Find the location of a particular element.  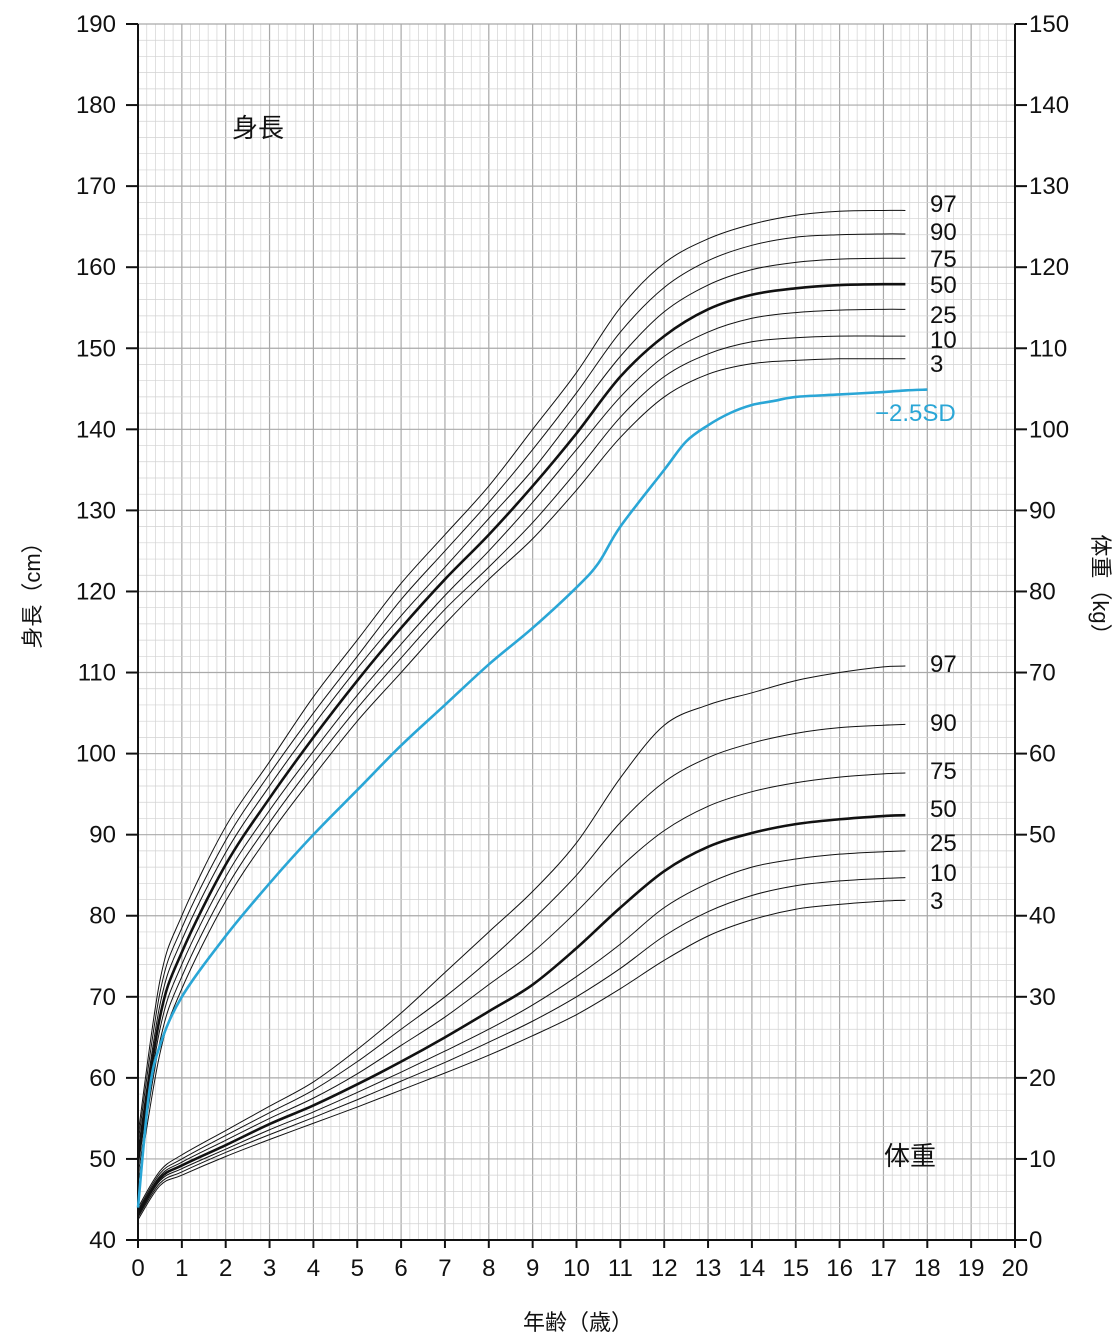

y2-axis-title: 体重（kg） is located at coordinates (1100, 589).